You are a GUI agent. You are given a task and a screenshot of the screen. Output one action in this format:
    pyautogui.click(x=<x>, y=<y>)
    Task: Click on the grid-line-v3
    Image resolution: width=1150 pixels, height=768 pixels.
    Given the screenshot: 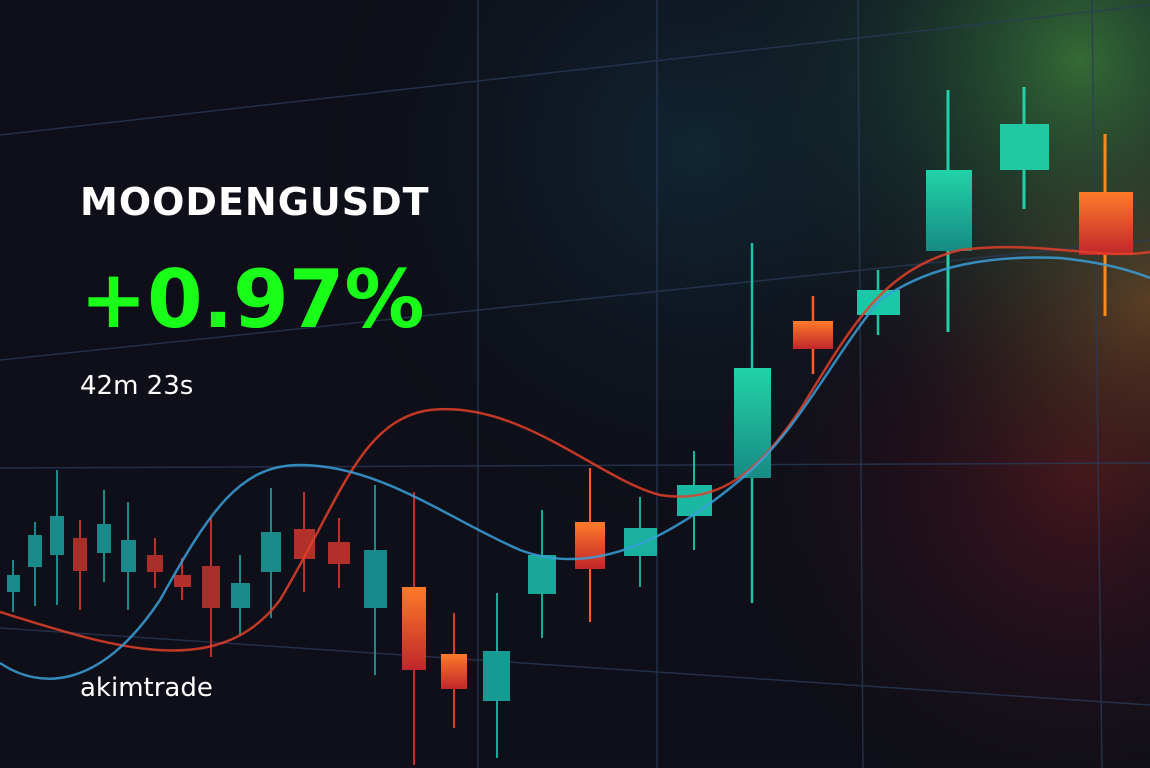 What is the action you would take?
    pyautogui.click(x=860, y=384)
    